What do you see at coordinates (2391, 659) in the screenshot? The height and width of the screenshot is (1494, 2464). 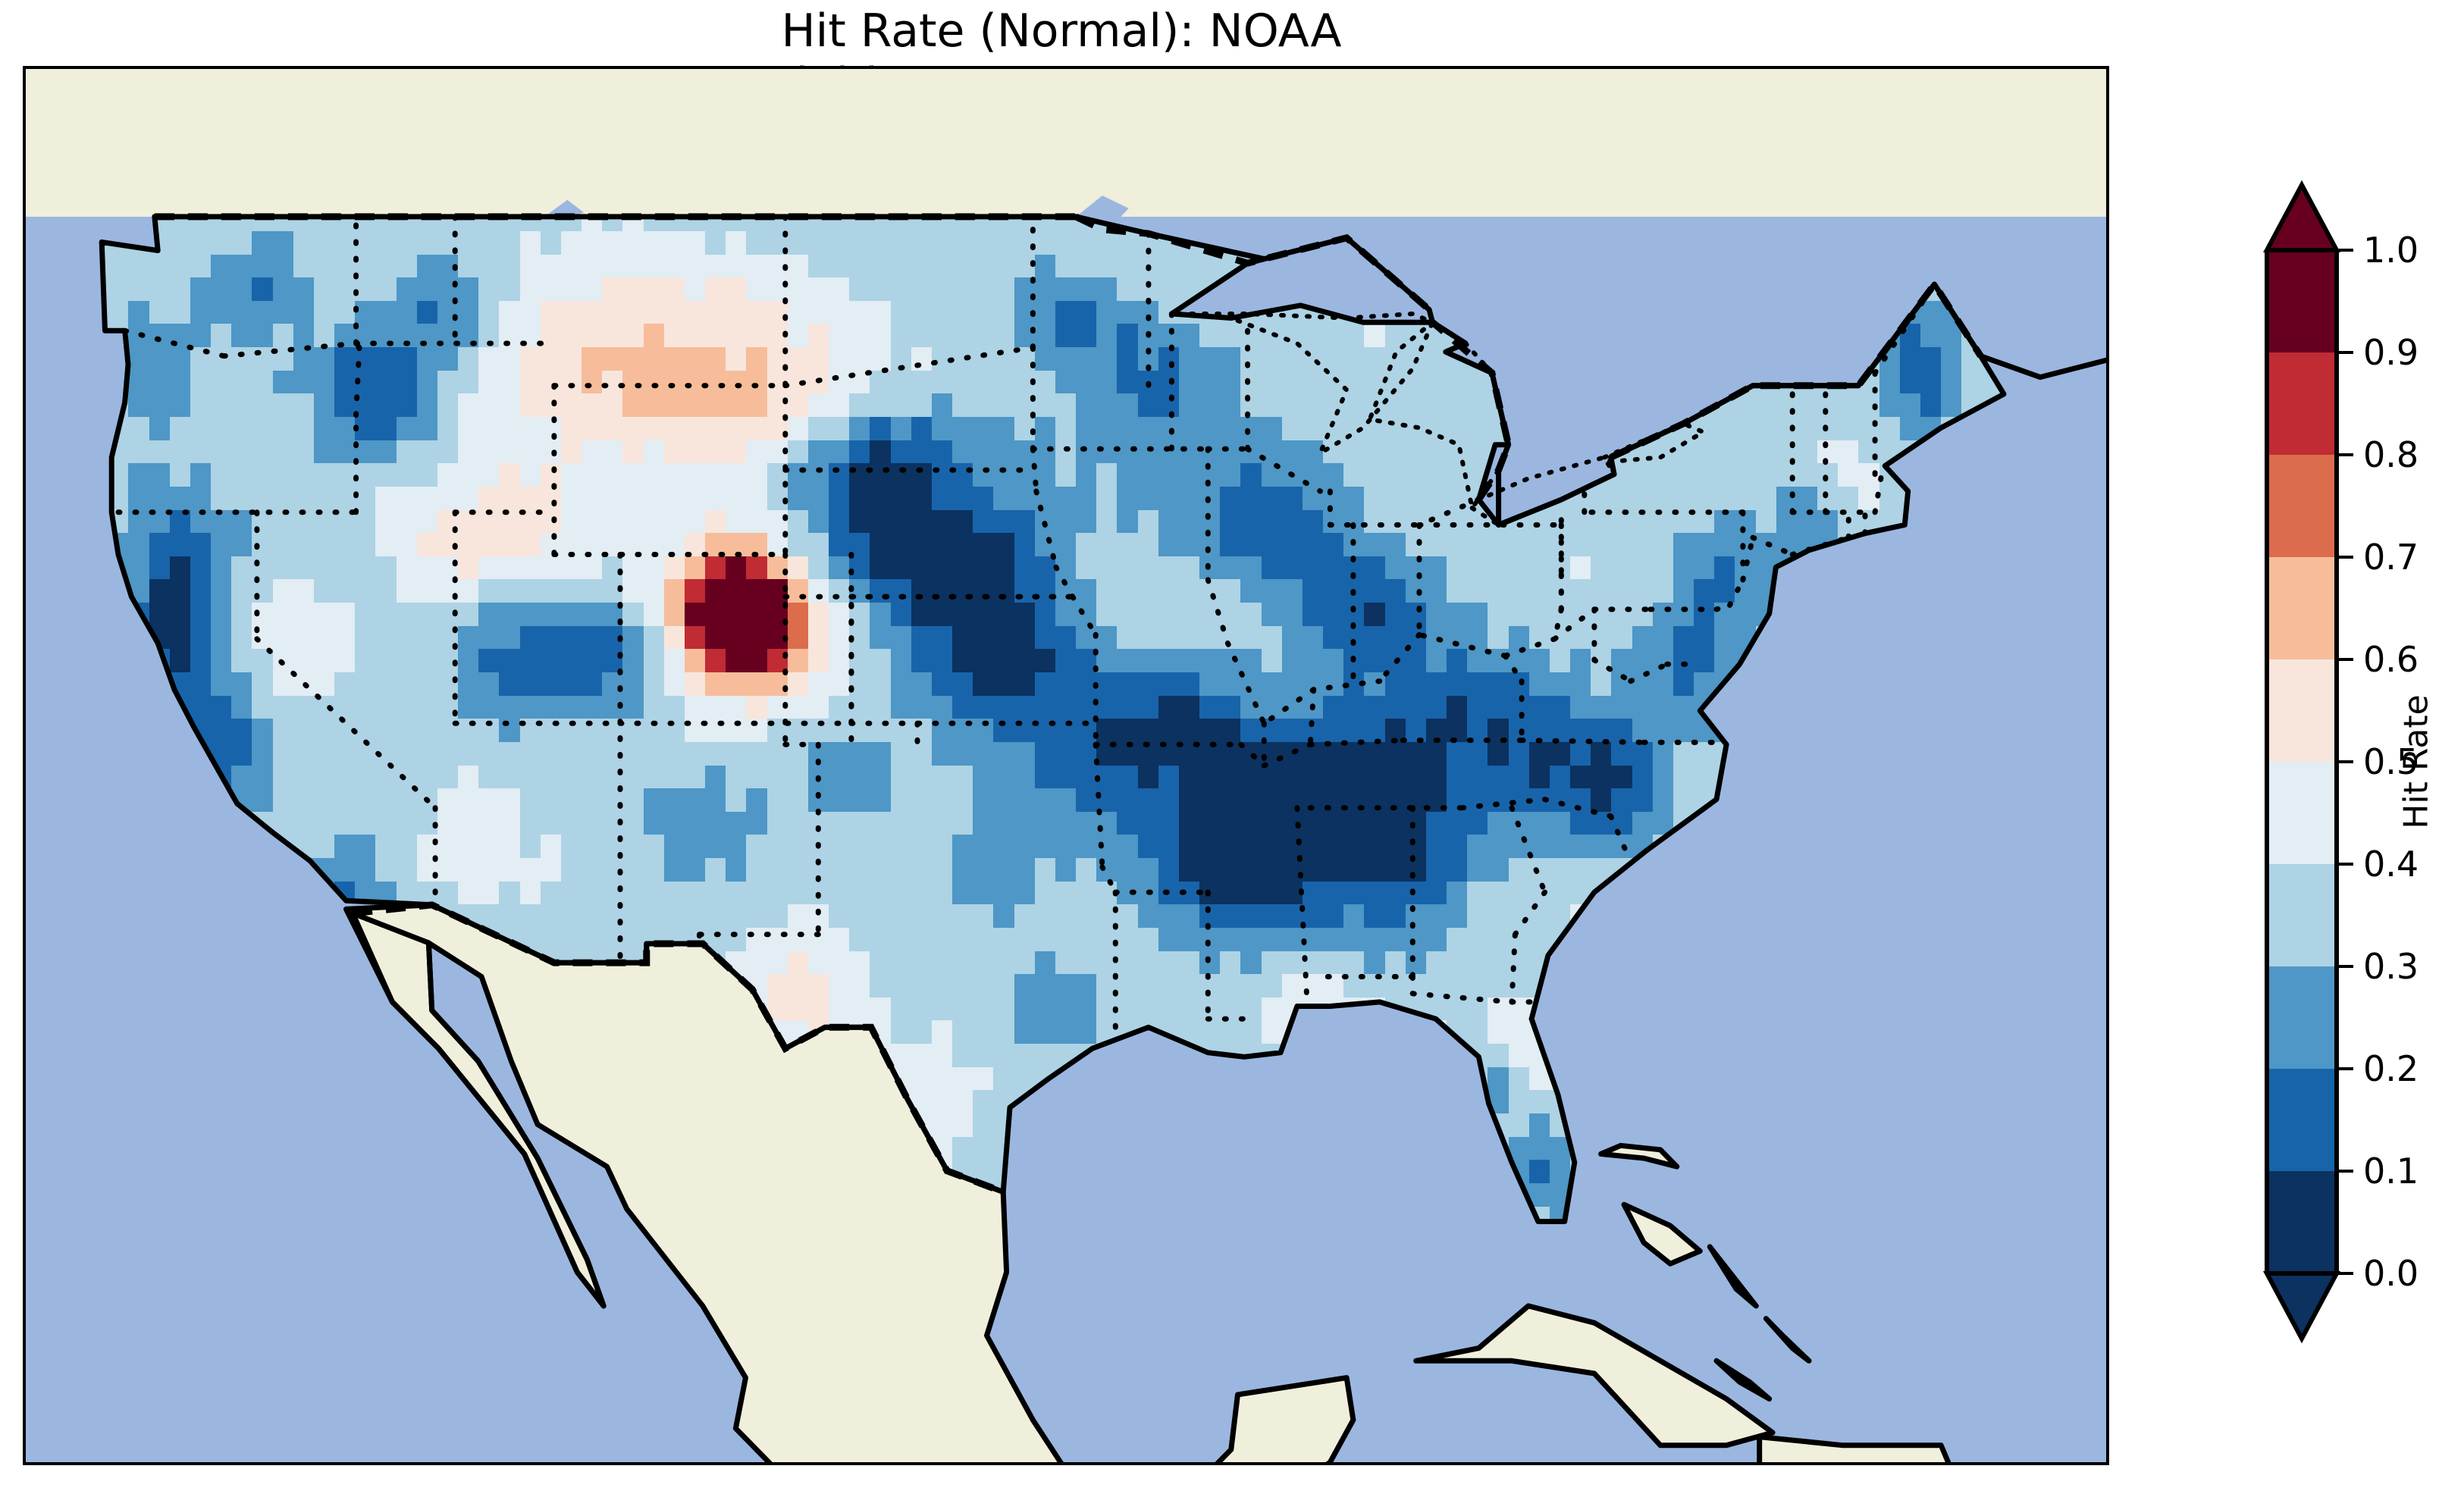 I see `colorbar-tick-label: 0.6` at bounding box center [2391, 659].